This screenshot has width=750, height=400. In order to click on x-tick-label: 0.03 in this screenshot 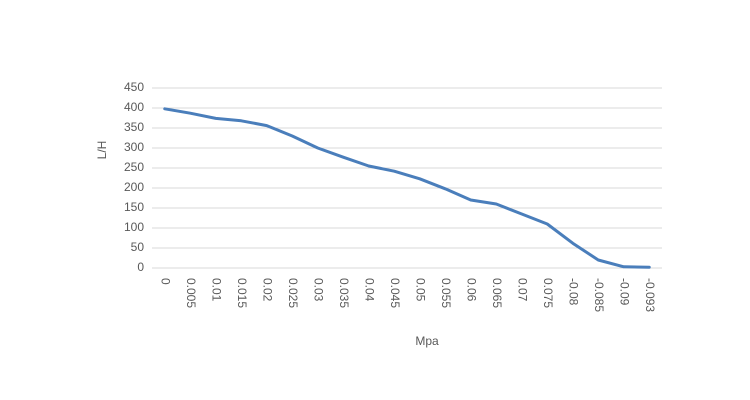, I will do `click(319, 290)`.